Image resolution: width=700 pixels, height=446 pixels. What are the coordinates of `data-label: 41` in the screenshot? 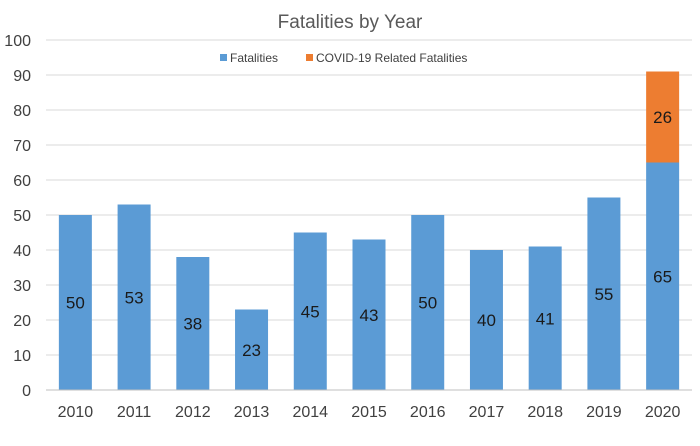 It's located at (545, 318).